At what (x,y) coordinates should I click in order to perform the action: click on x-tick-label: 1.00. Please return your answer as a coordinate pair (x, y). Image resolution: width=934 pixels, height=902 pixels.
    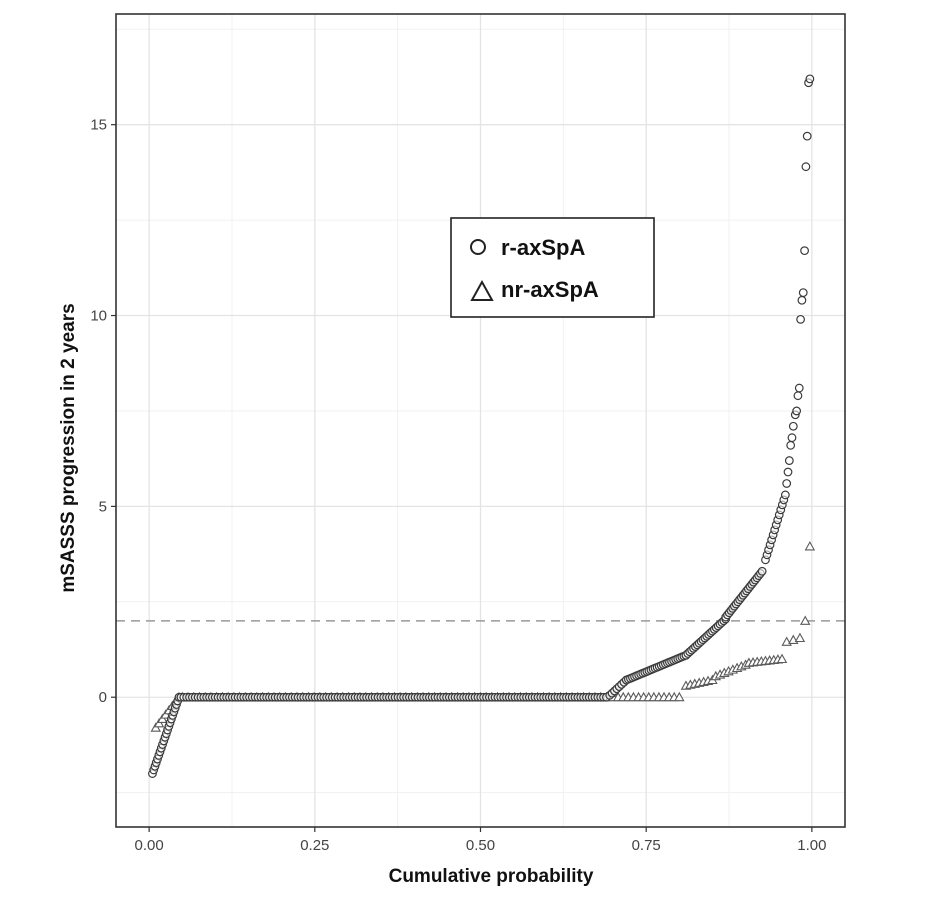
    Looking at the image, I should click on (811, 845).